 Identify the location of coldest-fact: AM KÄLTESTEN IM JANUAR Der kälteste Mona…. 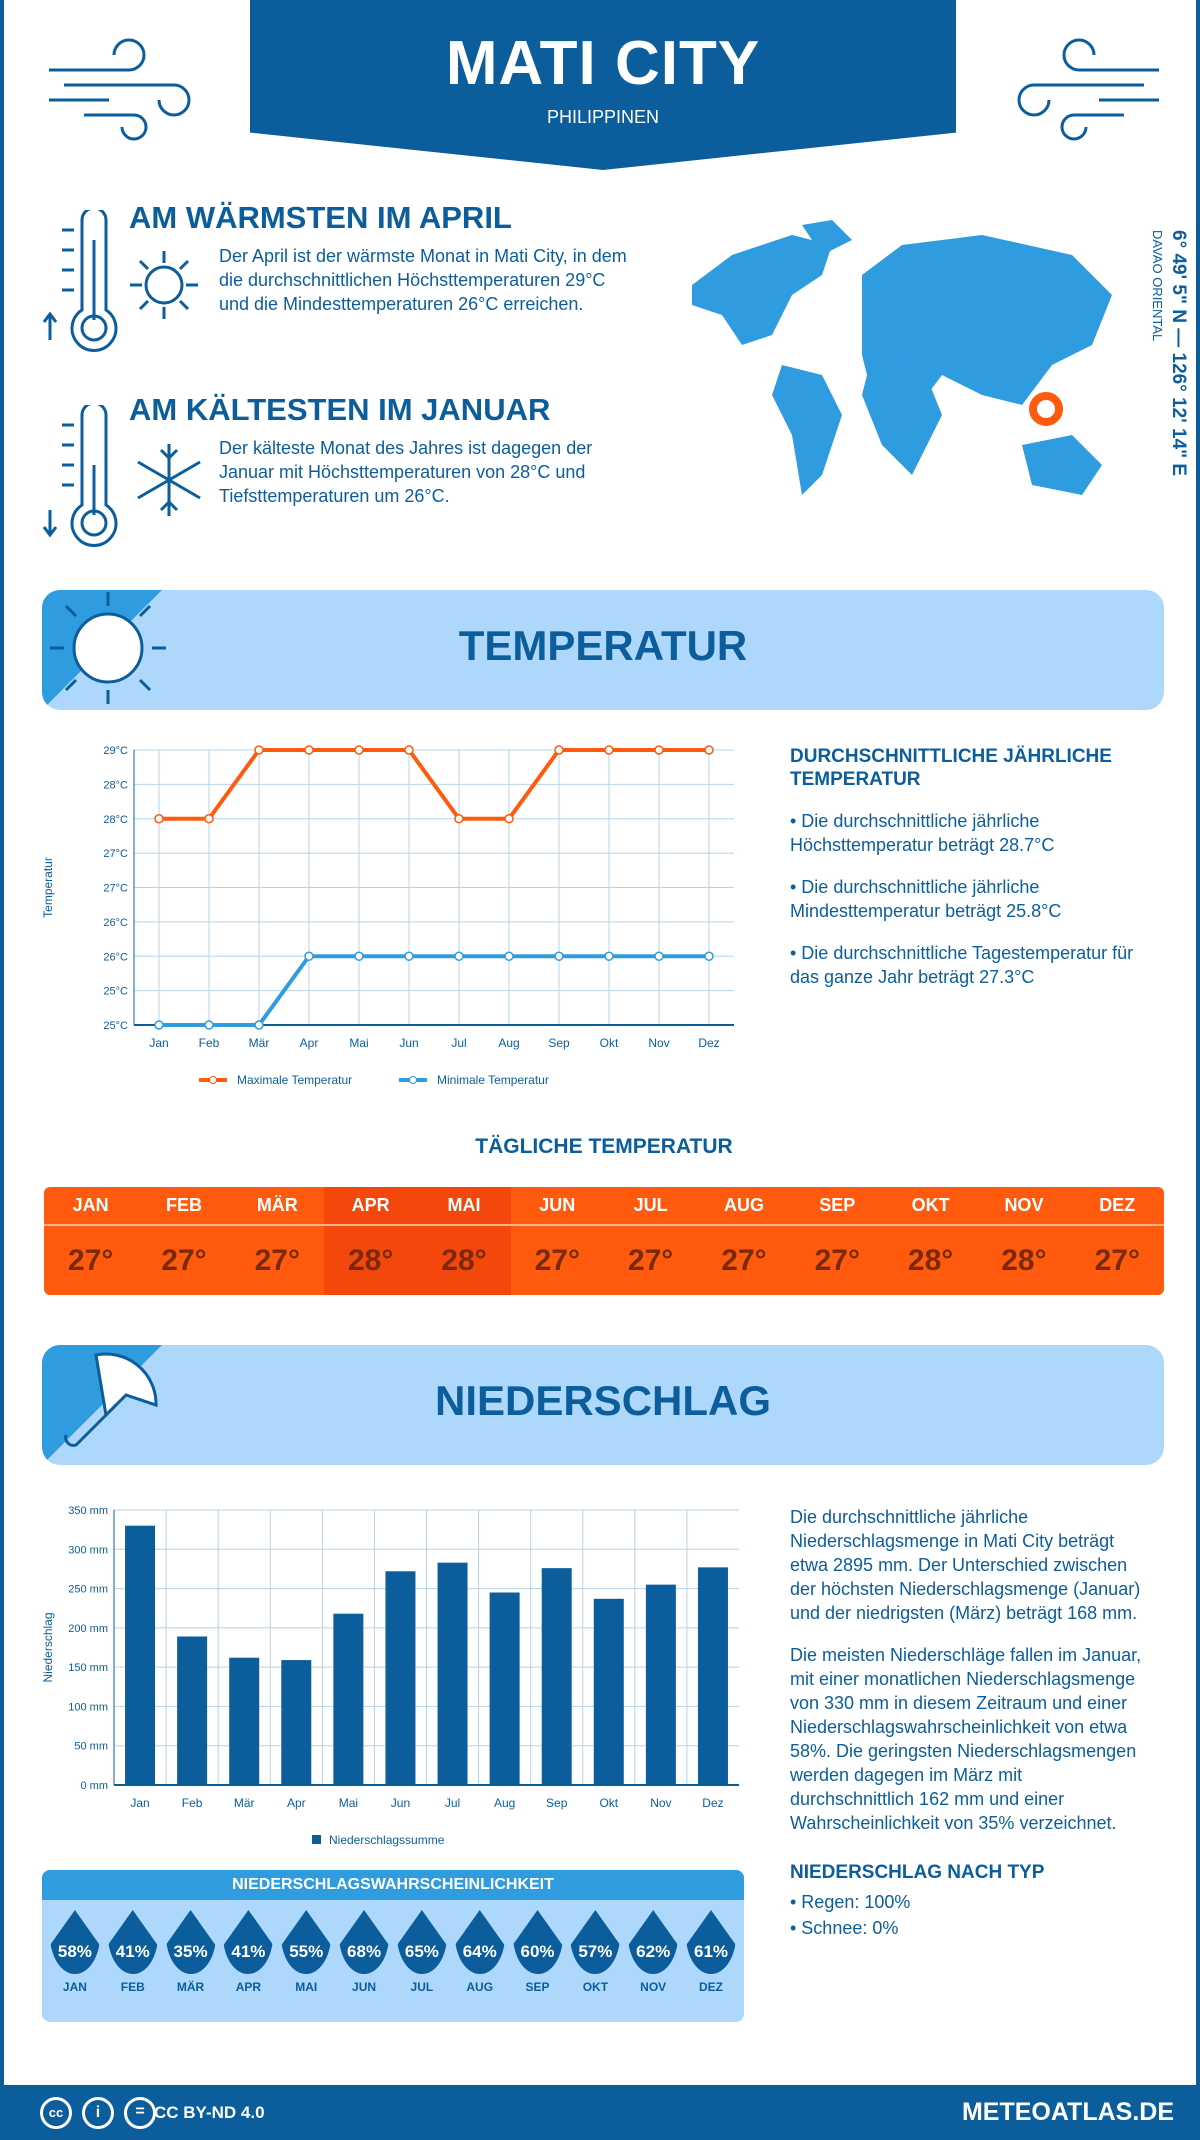
(384, 450).